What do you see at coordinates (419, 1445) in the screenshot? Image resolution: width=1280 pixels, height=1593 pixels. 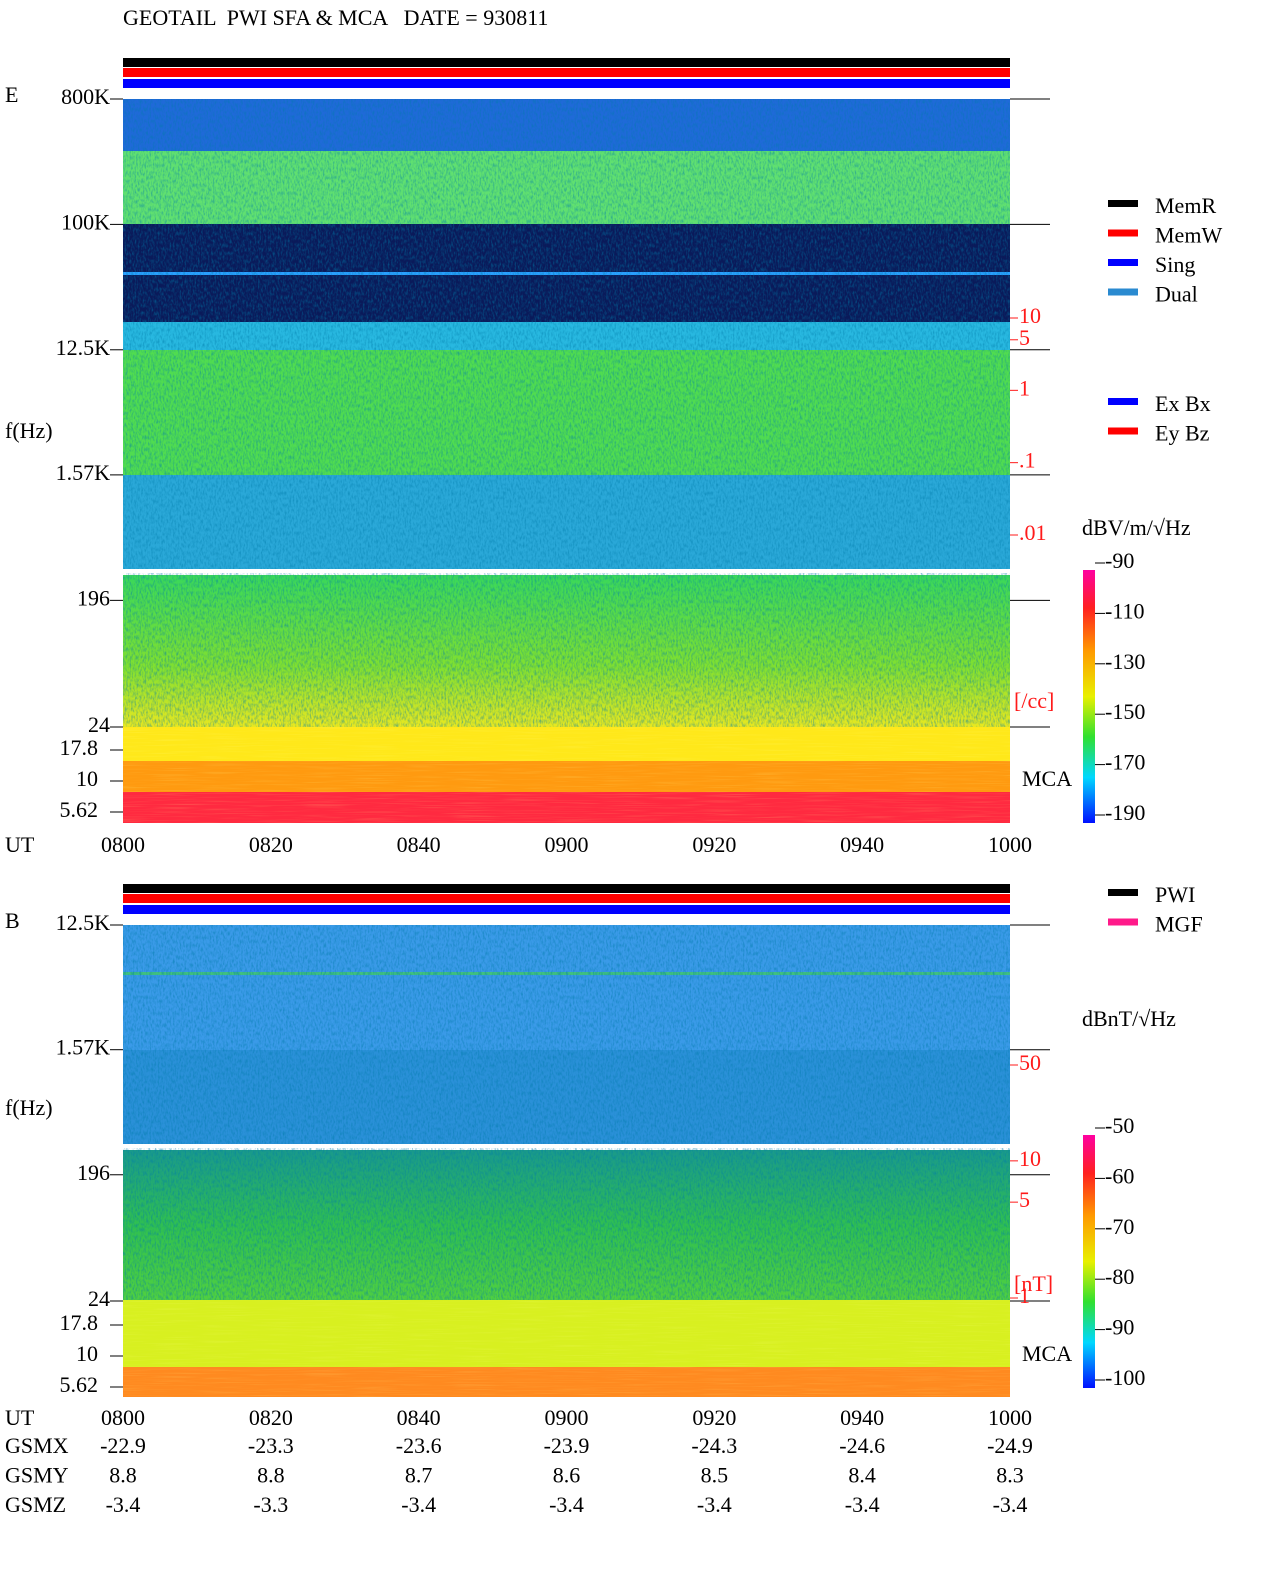 I see `orbit-value: -23.6` at bounding box center [419, 1445].